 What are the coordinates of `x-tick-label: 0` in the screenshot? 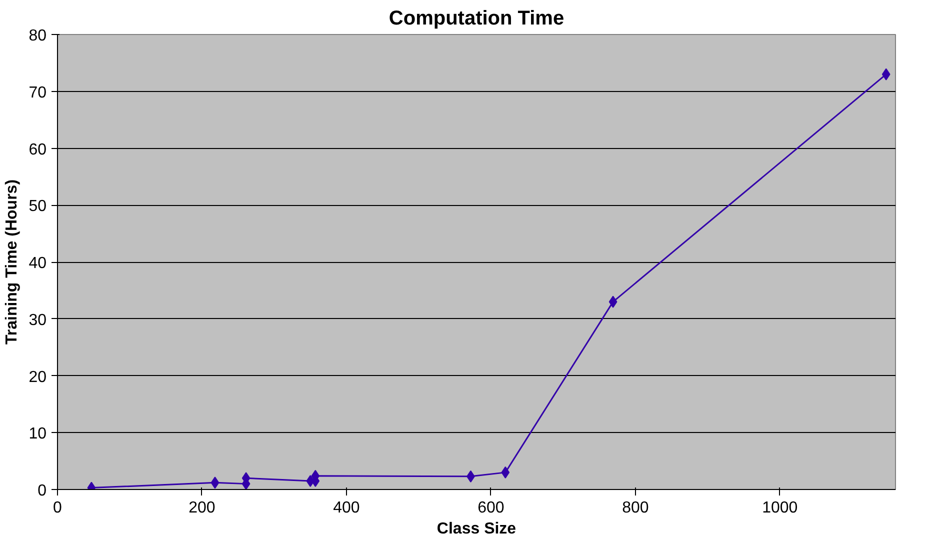 It's located at (57, 508).